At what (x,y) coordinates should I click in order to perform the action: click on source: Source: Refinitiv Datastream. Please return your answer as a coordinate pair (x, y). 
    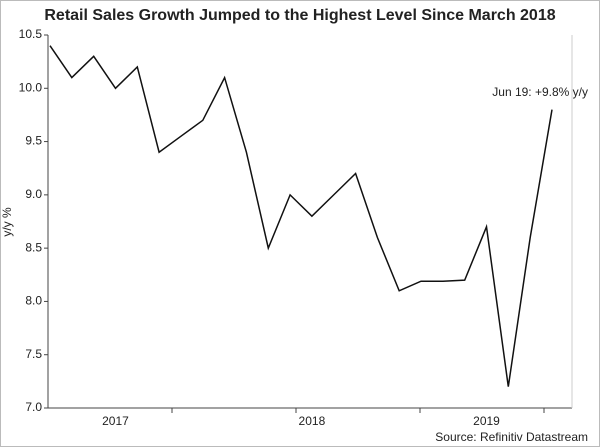
    Looking at the image, I should click on (511, 437).